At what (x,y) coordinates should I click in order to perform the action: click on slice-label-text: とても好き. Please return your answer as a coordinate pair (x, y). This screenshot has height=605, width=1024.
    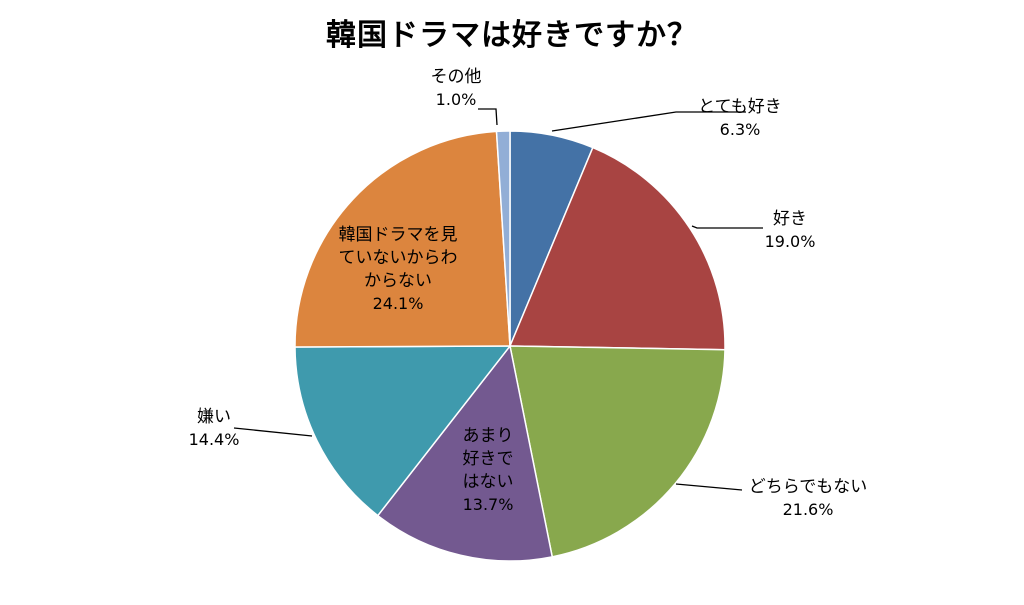
    Looking at the image, I should click on (740, 107).